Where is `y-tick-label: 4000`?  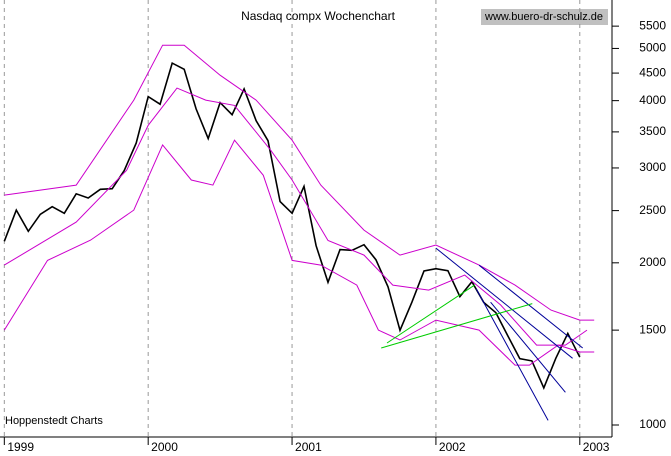 y-tick-label: 4000 is located at coordinates (652, 100).